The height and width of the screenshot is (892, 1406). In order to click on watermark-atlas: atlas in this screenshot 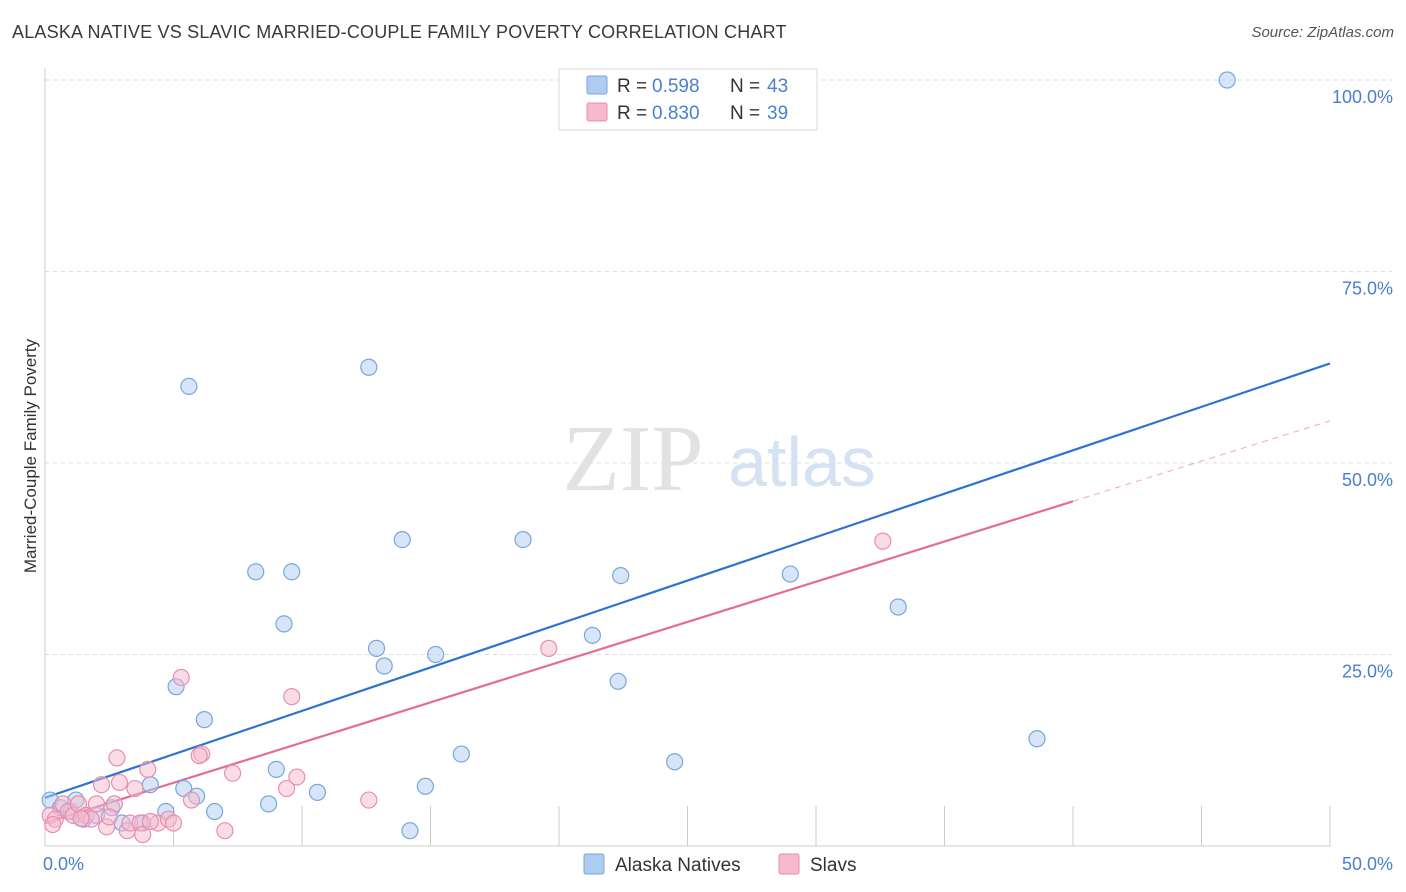, I will do `click(802, 462)`.